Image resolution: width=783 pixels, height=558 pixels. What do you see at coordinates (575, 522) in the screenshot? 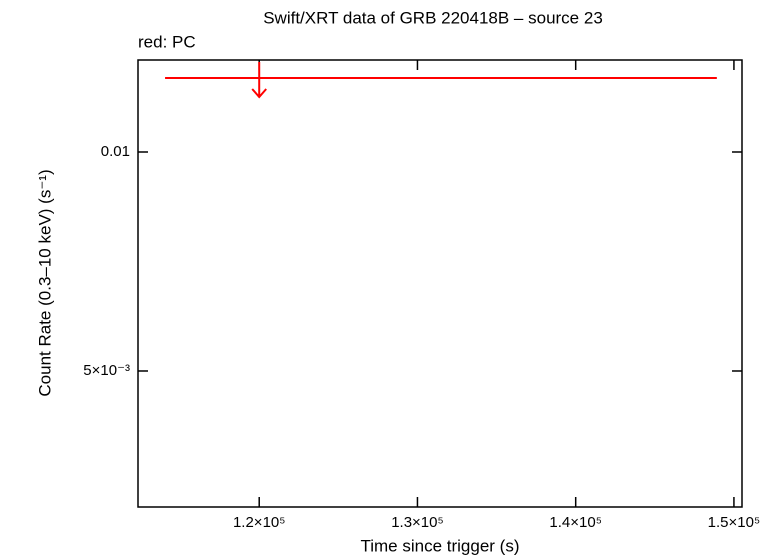
I see `x-tick-label: 1.4×10⁵` at bounding box center [575, 522].